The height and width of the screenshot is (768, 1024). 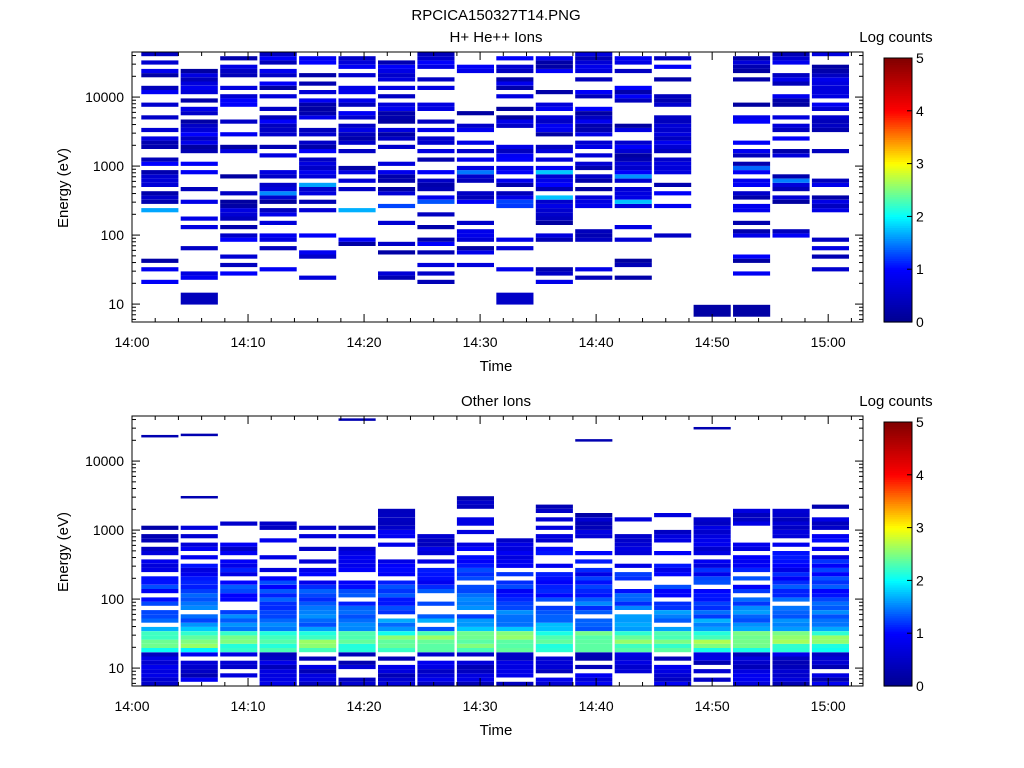 What do you see at coordinates (898, 190) in the screenshot?
I see `colorbar-frame` at bounding box center [898, 190].